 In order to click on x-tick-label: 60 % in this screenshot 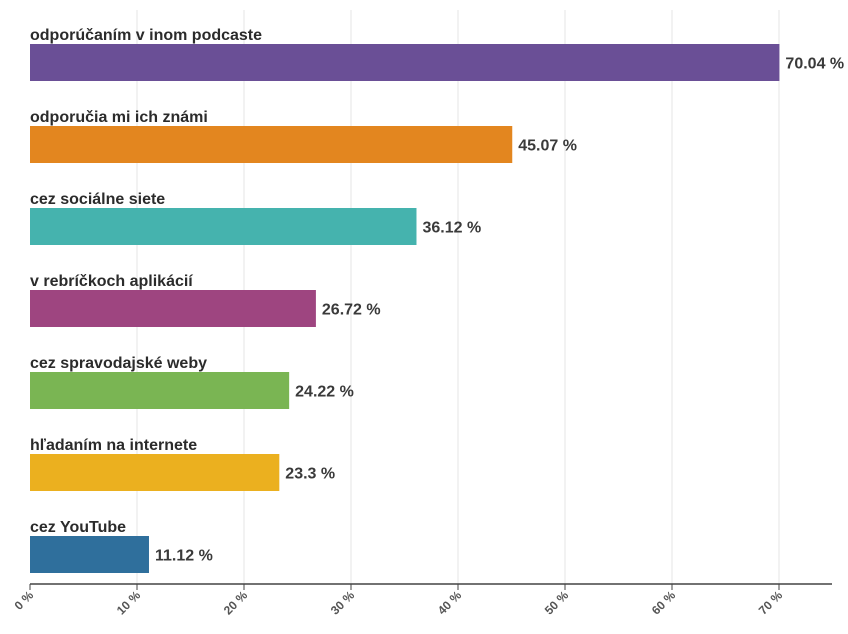, I will do `click(663, 602)`.